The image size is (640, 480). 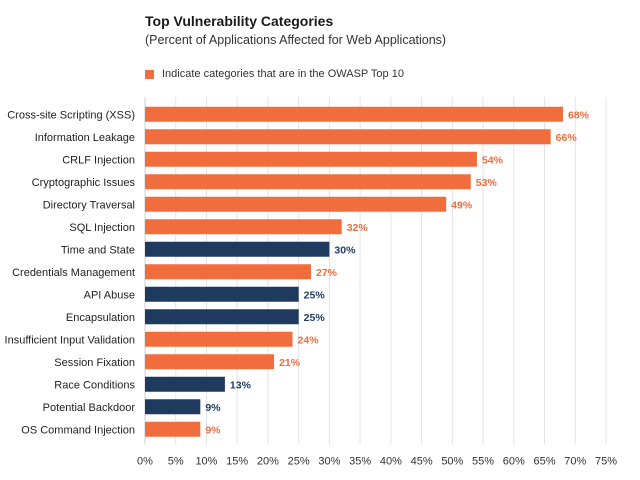 What do you see at coordinates (85, 138) in the screenshot?
I see `category-label: Information Leakage` at bounding box center [85, 138].